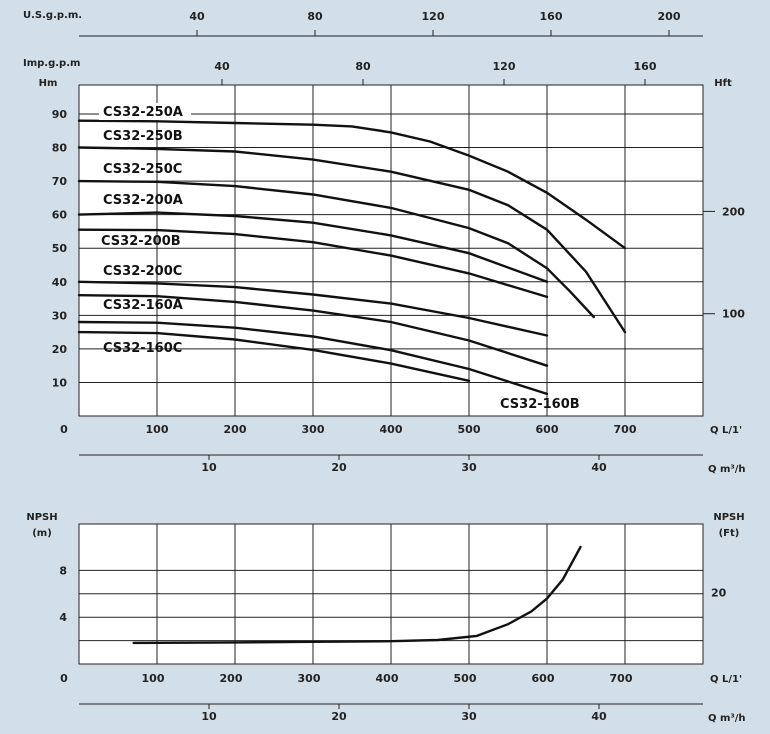 This screenshot has width=770, height=734. What do you see at coordinates (728, 517) in the screenshot?
I see `npsh-right-axis-label: NPSH` at bounding box center [728, 517].